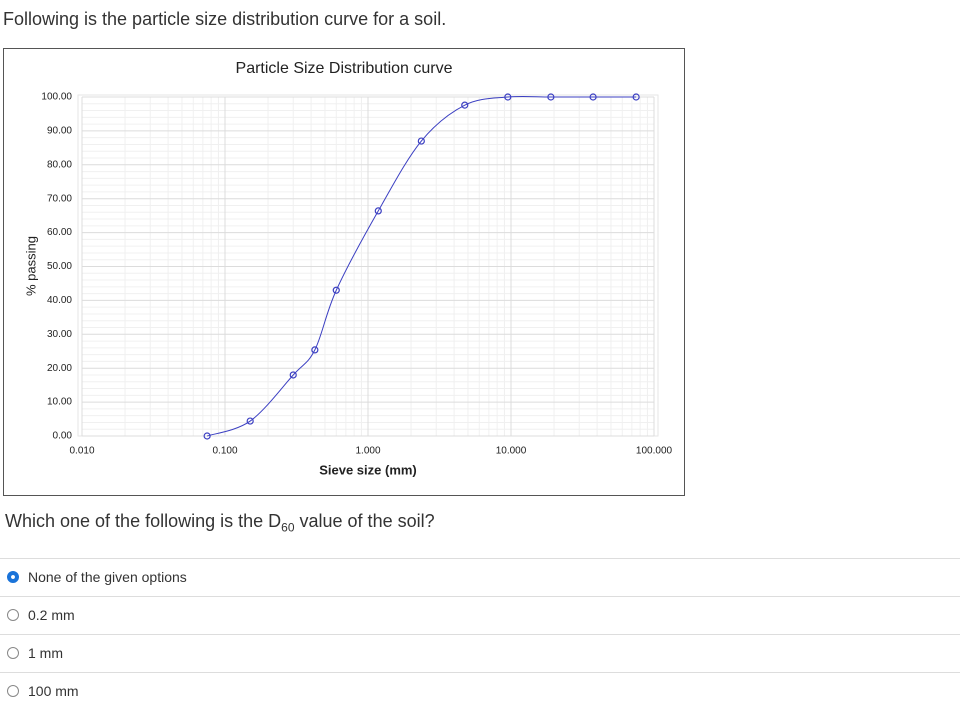 Image resolution: width=972 pixels, height=712 pixels. I want to click on x-tick-label: 100.000, so click(654, 451).